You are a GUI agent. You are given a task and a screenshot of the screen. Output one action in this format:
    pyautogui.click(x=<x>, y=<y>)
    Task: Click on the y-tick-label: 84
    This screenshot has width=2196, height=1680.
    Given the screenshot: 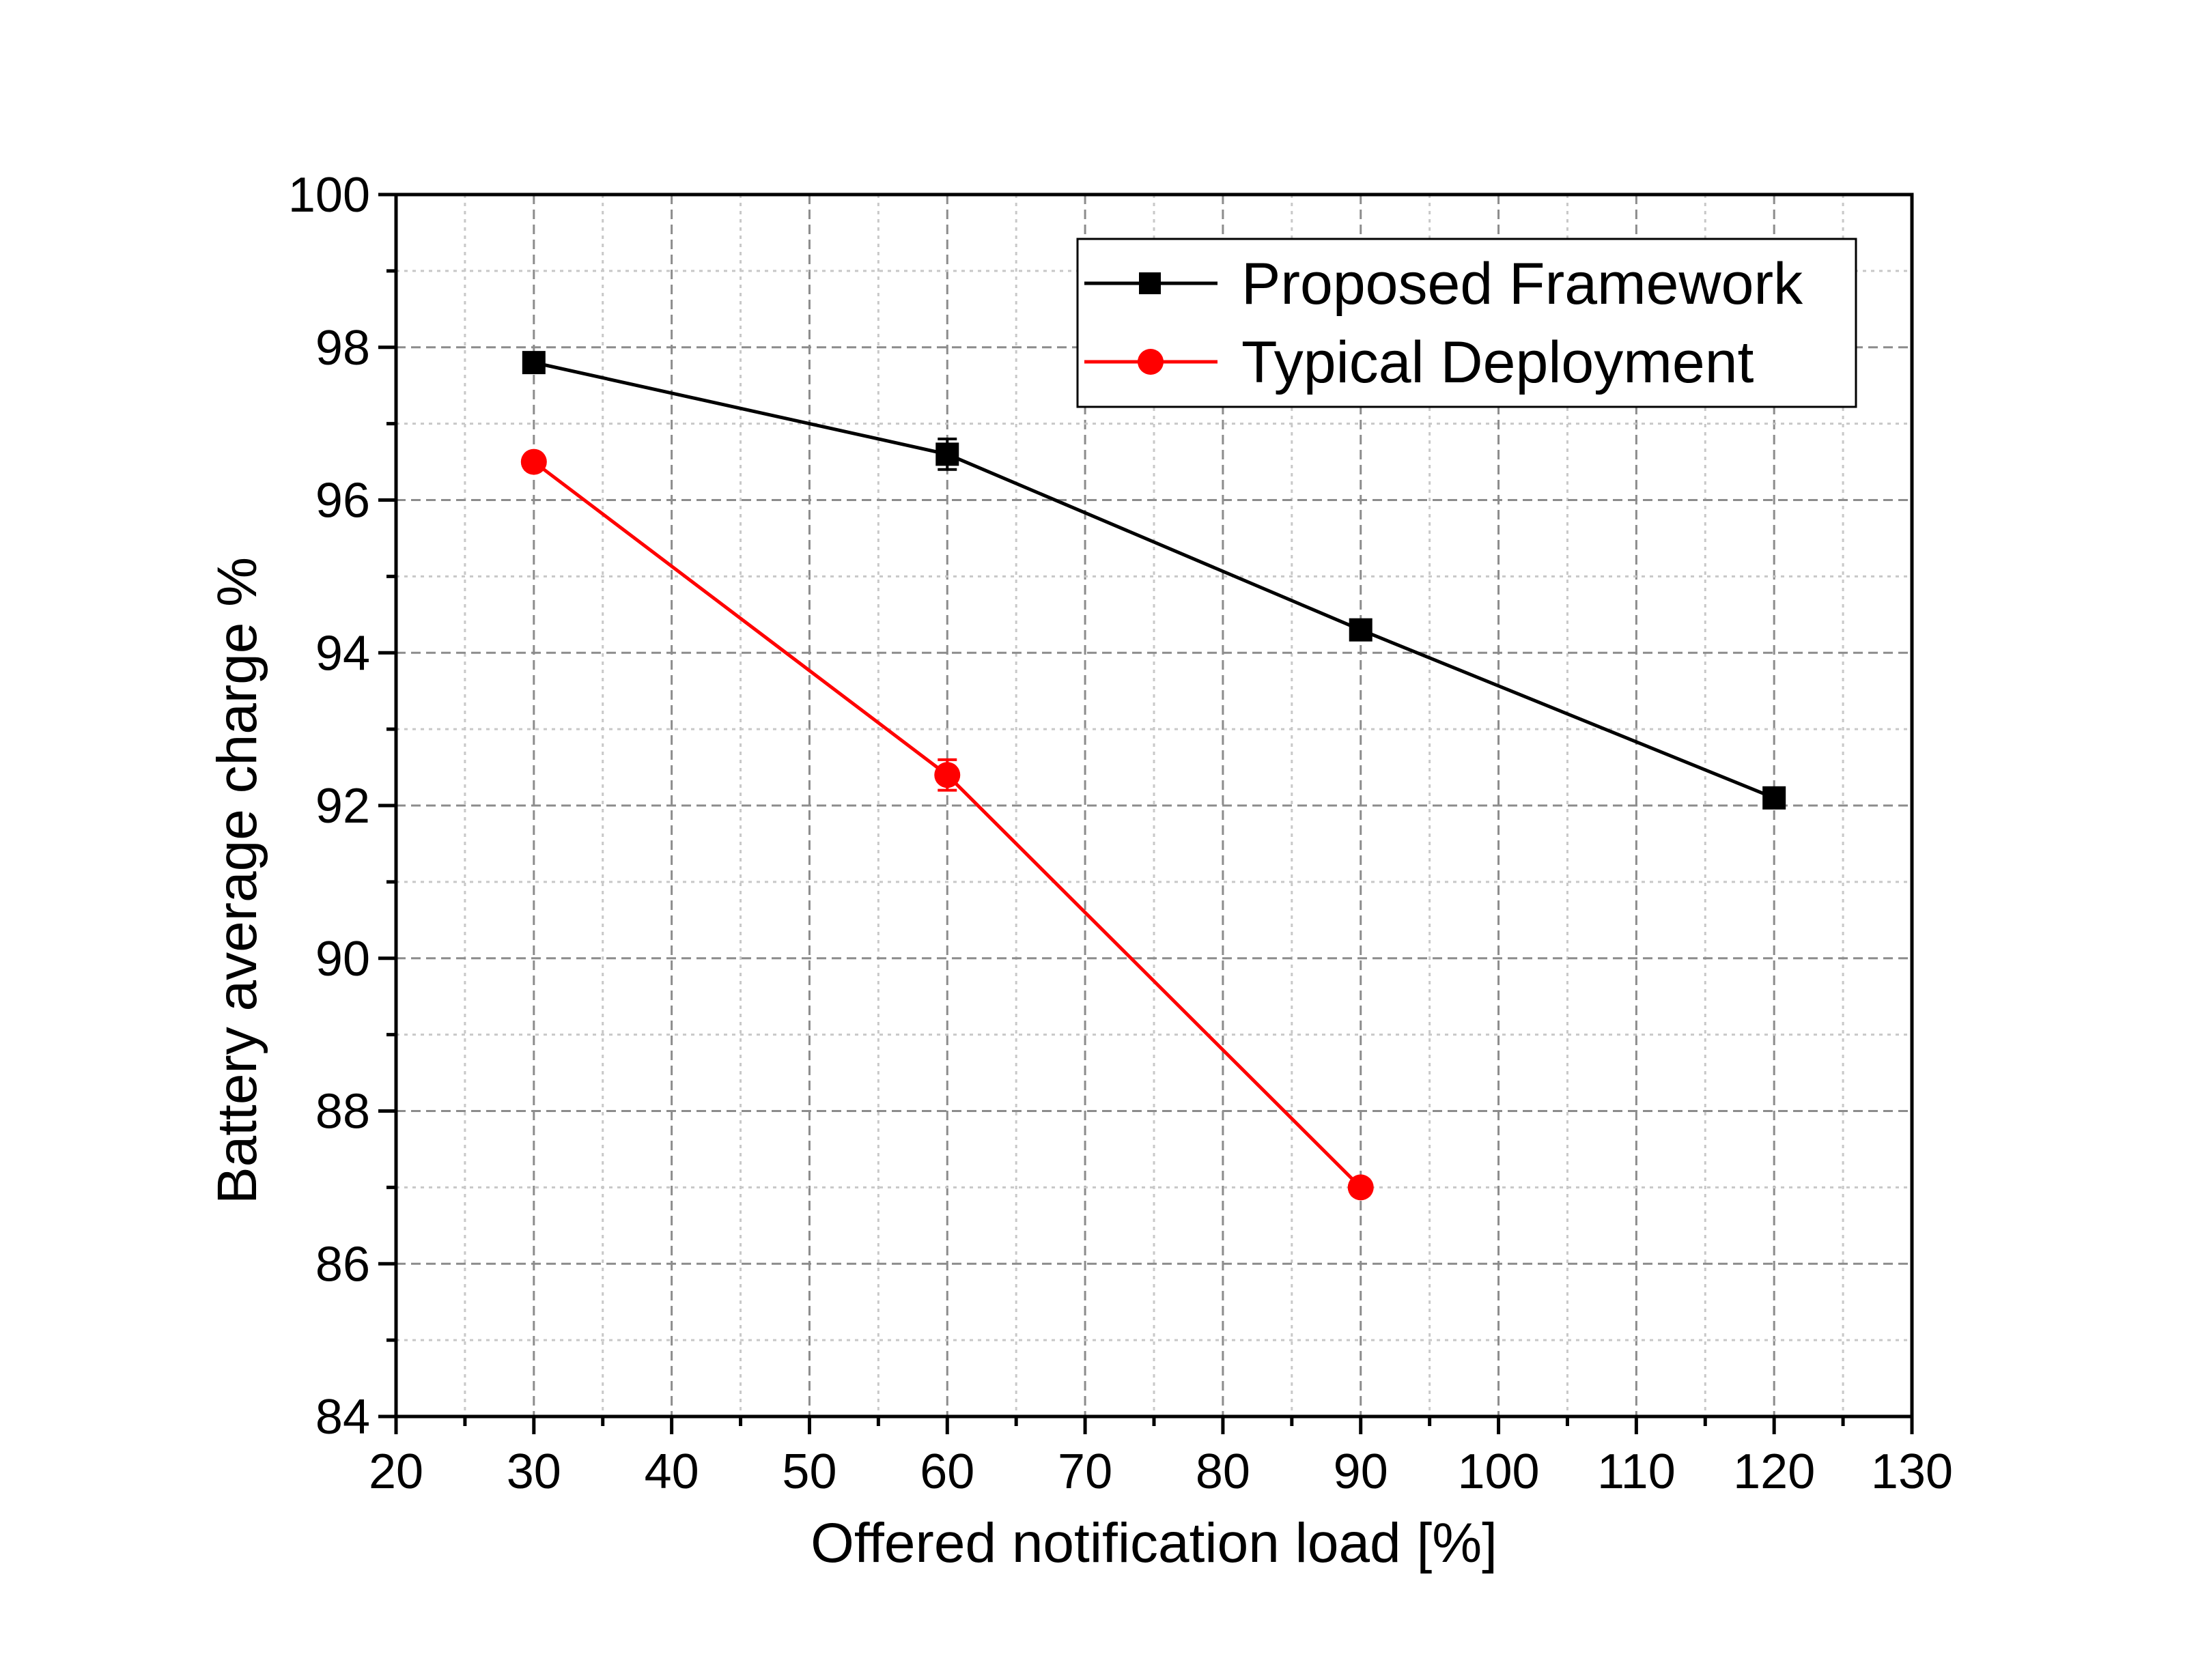 What is the action you would take?
    pyautogui.click(x=343, y=1417)
    